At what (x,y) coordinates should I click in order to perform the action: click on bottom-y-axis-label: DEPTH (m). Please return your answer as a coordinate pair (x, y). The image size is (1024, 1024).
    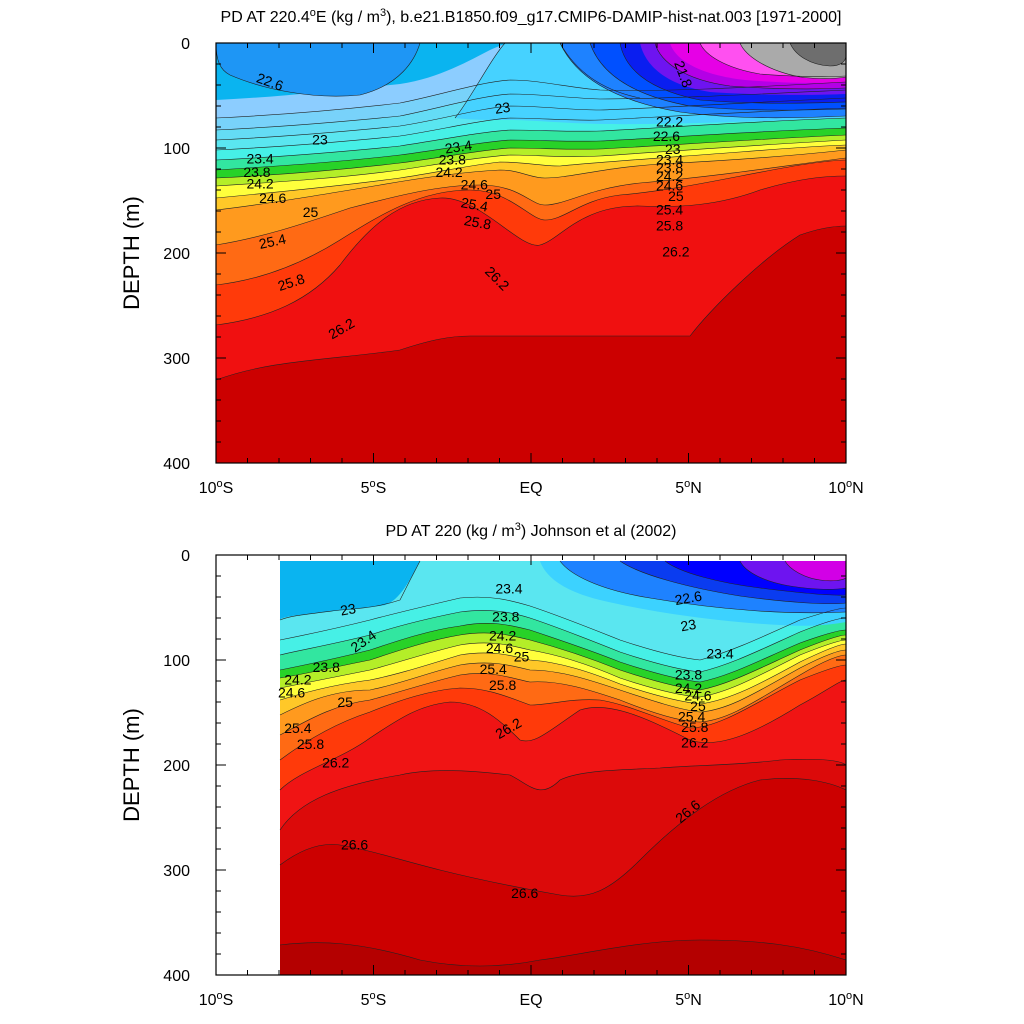
    Looking at the image, I should click on (131, 765).